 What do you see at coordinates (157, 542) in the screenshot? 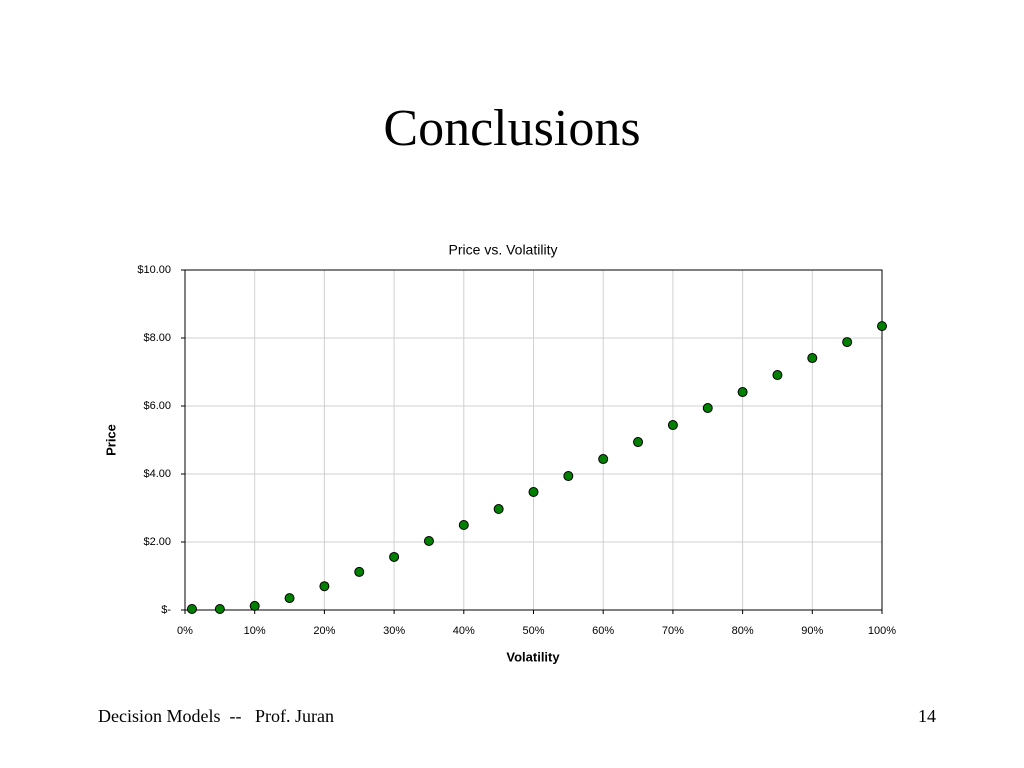
I see `y-tick-label: $2.00` at bounding box center [157, 542].